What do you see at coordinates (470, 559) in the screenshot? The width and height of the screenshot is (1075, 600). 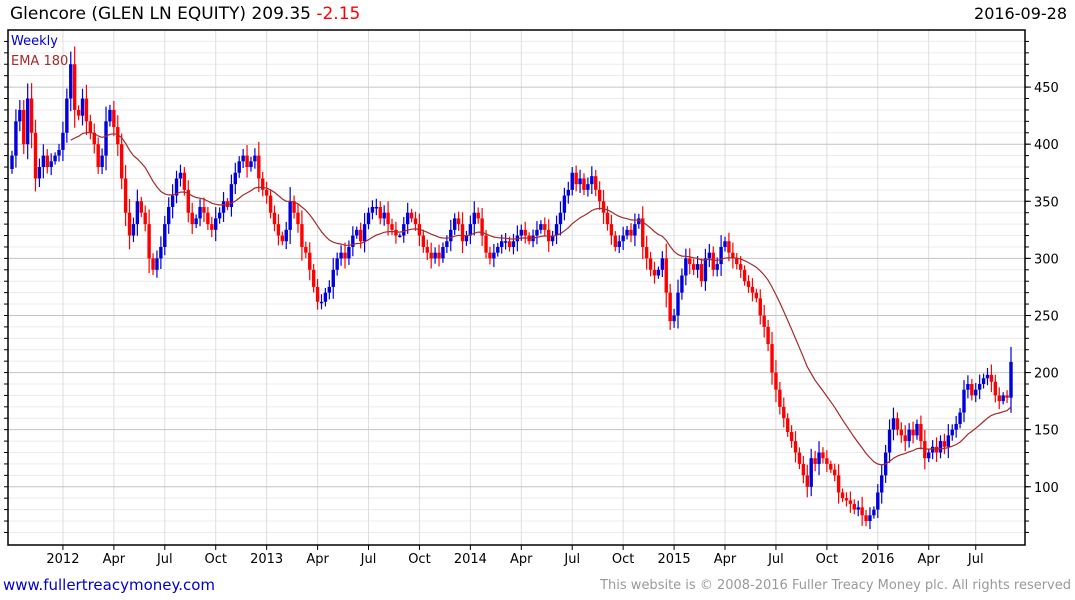 I see `x-tick-label: 2014` at bounding box center [470, 559].